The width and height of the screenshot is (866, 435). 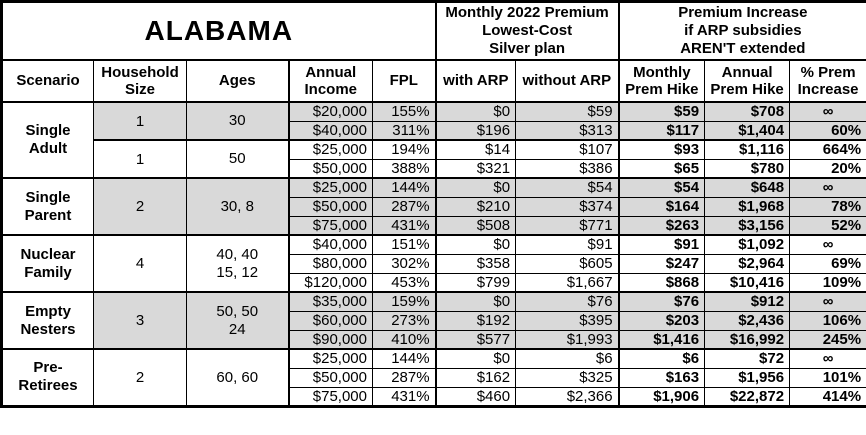 I want to click on household-size-cell: 4, so click(x=140, y=263).